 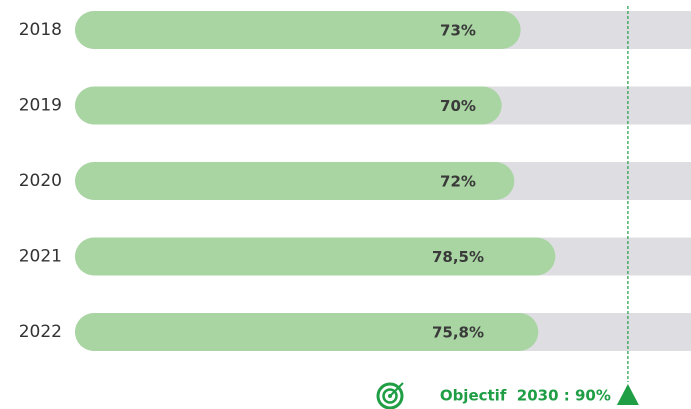 What do you see at coordinates (40, 181) in the screenshot?
I see `y-tick-label: 2020` at bounding box center [40, 181].